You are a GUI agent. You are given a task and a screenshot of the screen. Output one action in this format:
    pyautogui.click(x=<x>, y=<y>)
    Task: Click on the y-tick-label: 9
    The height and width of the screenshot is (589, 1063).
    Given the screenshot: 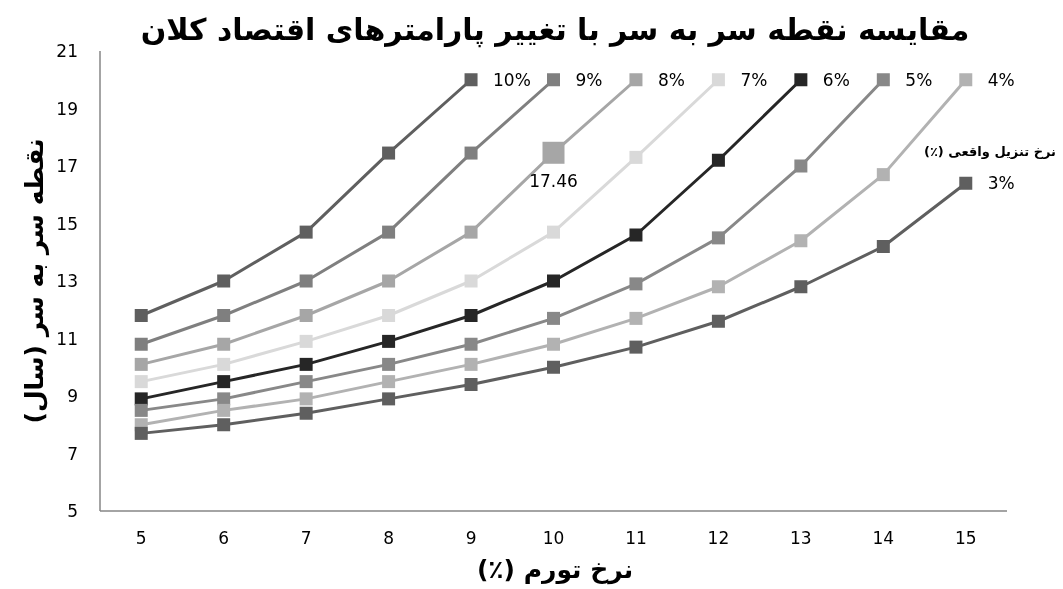 What is the action you would take?
    pyautogui.click(x=72, y=396)
    